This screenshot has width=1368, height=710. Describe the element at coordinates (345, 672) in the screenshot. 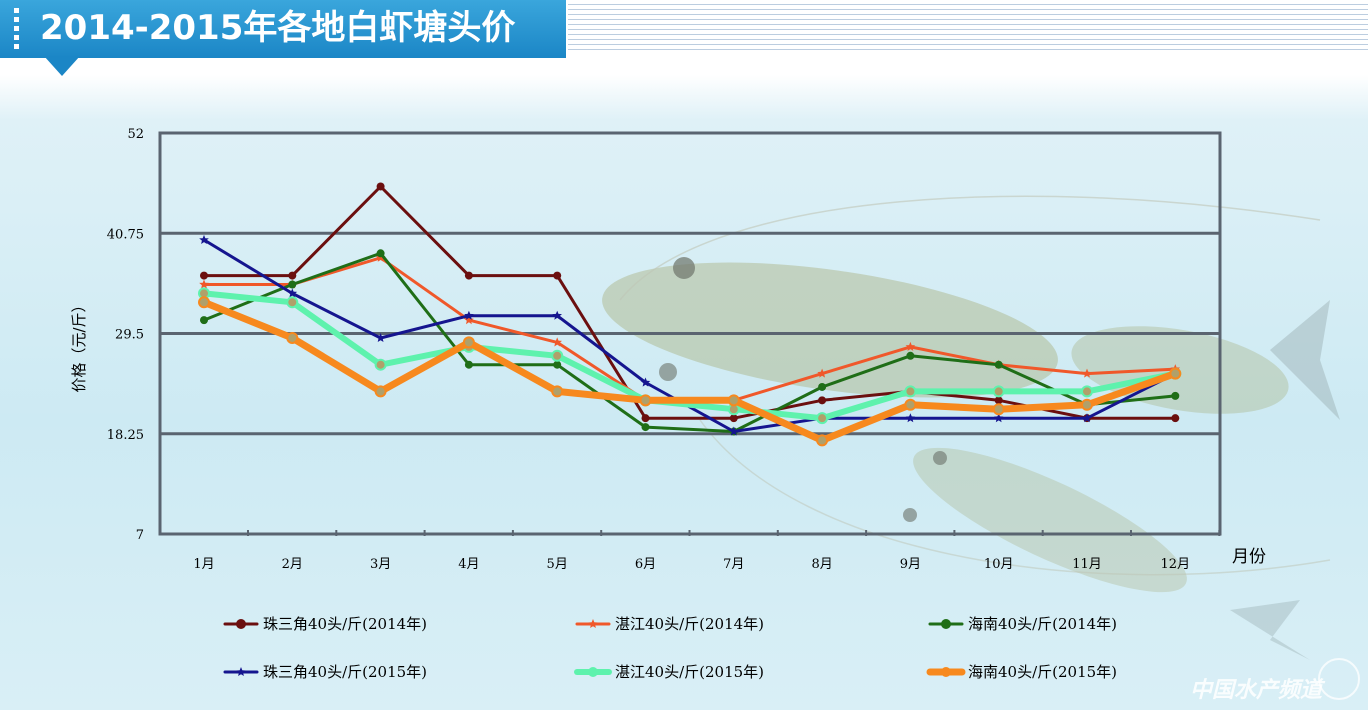

I see `legend-label: 珠三角40头/斤(2015年)` at that location.